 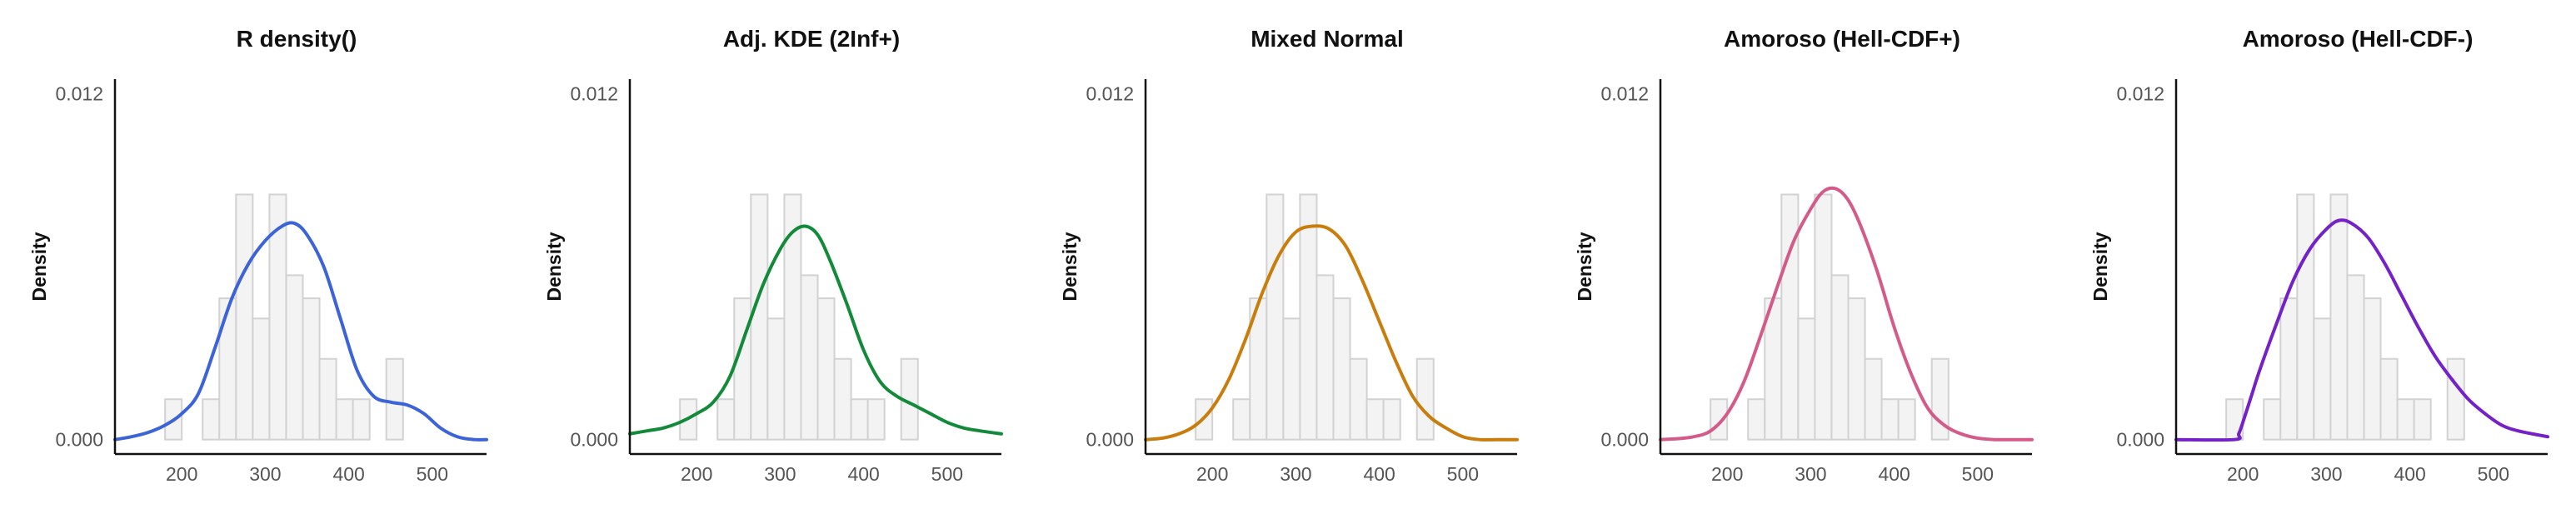 What do you see at coordinates (1327, 39) in the screenshot?
I see `chart-title: Mixed Normal` at bounding box center [1327, 39].